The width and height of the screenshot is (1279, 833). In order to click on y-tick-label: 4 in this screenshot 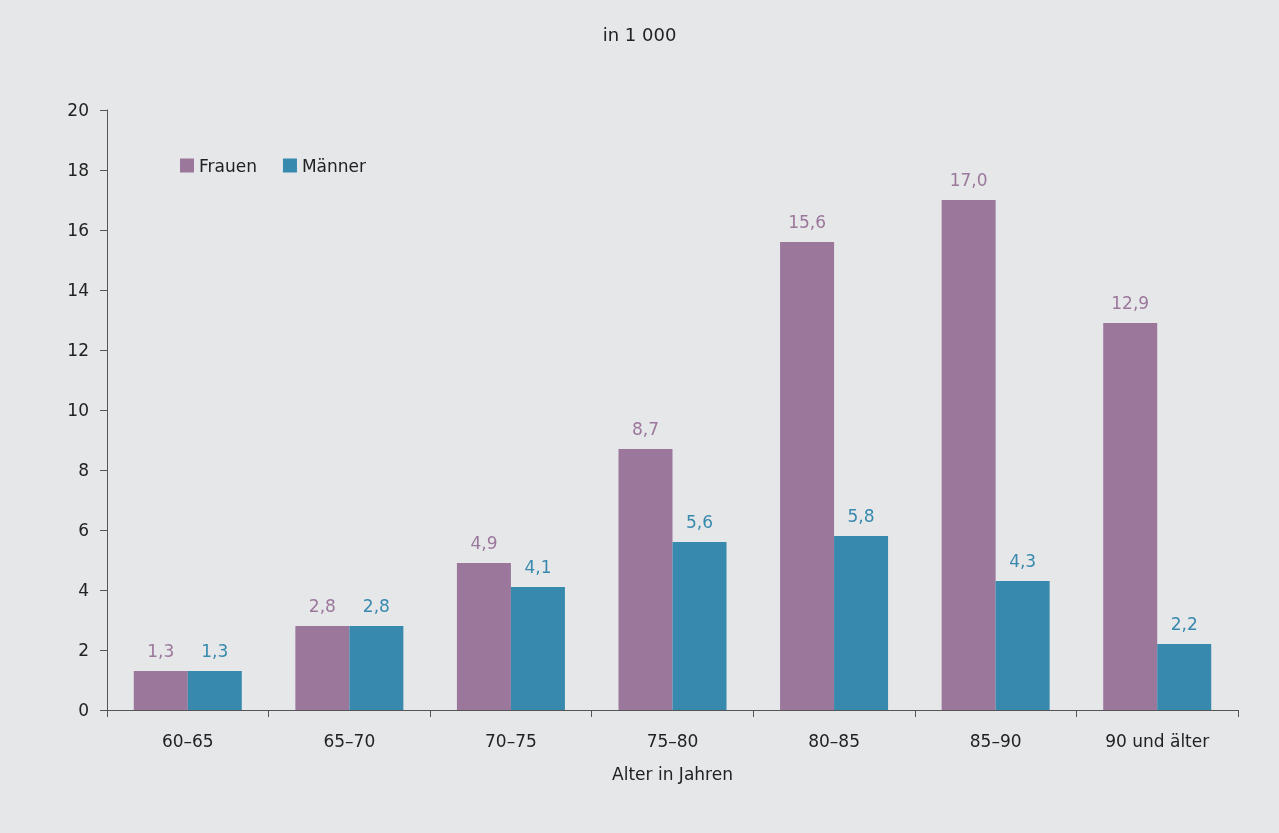, I will do `click(83, 590)`.